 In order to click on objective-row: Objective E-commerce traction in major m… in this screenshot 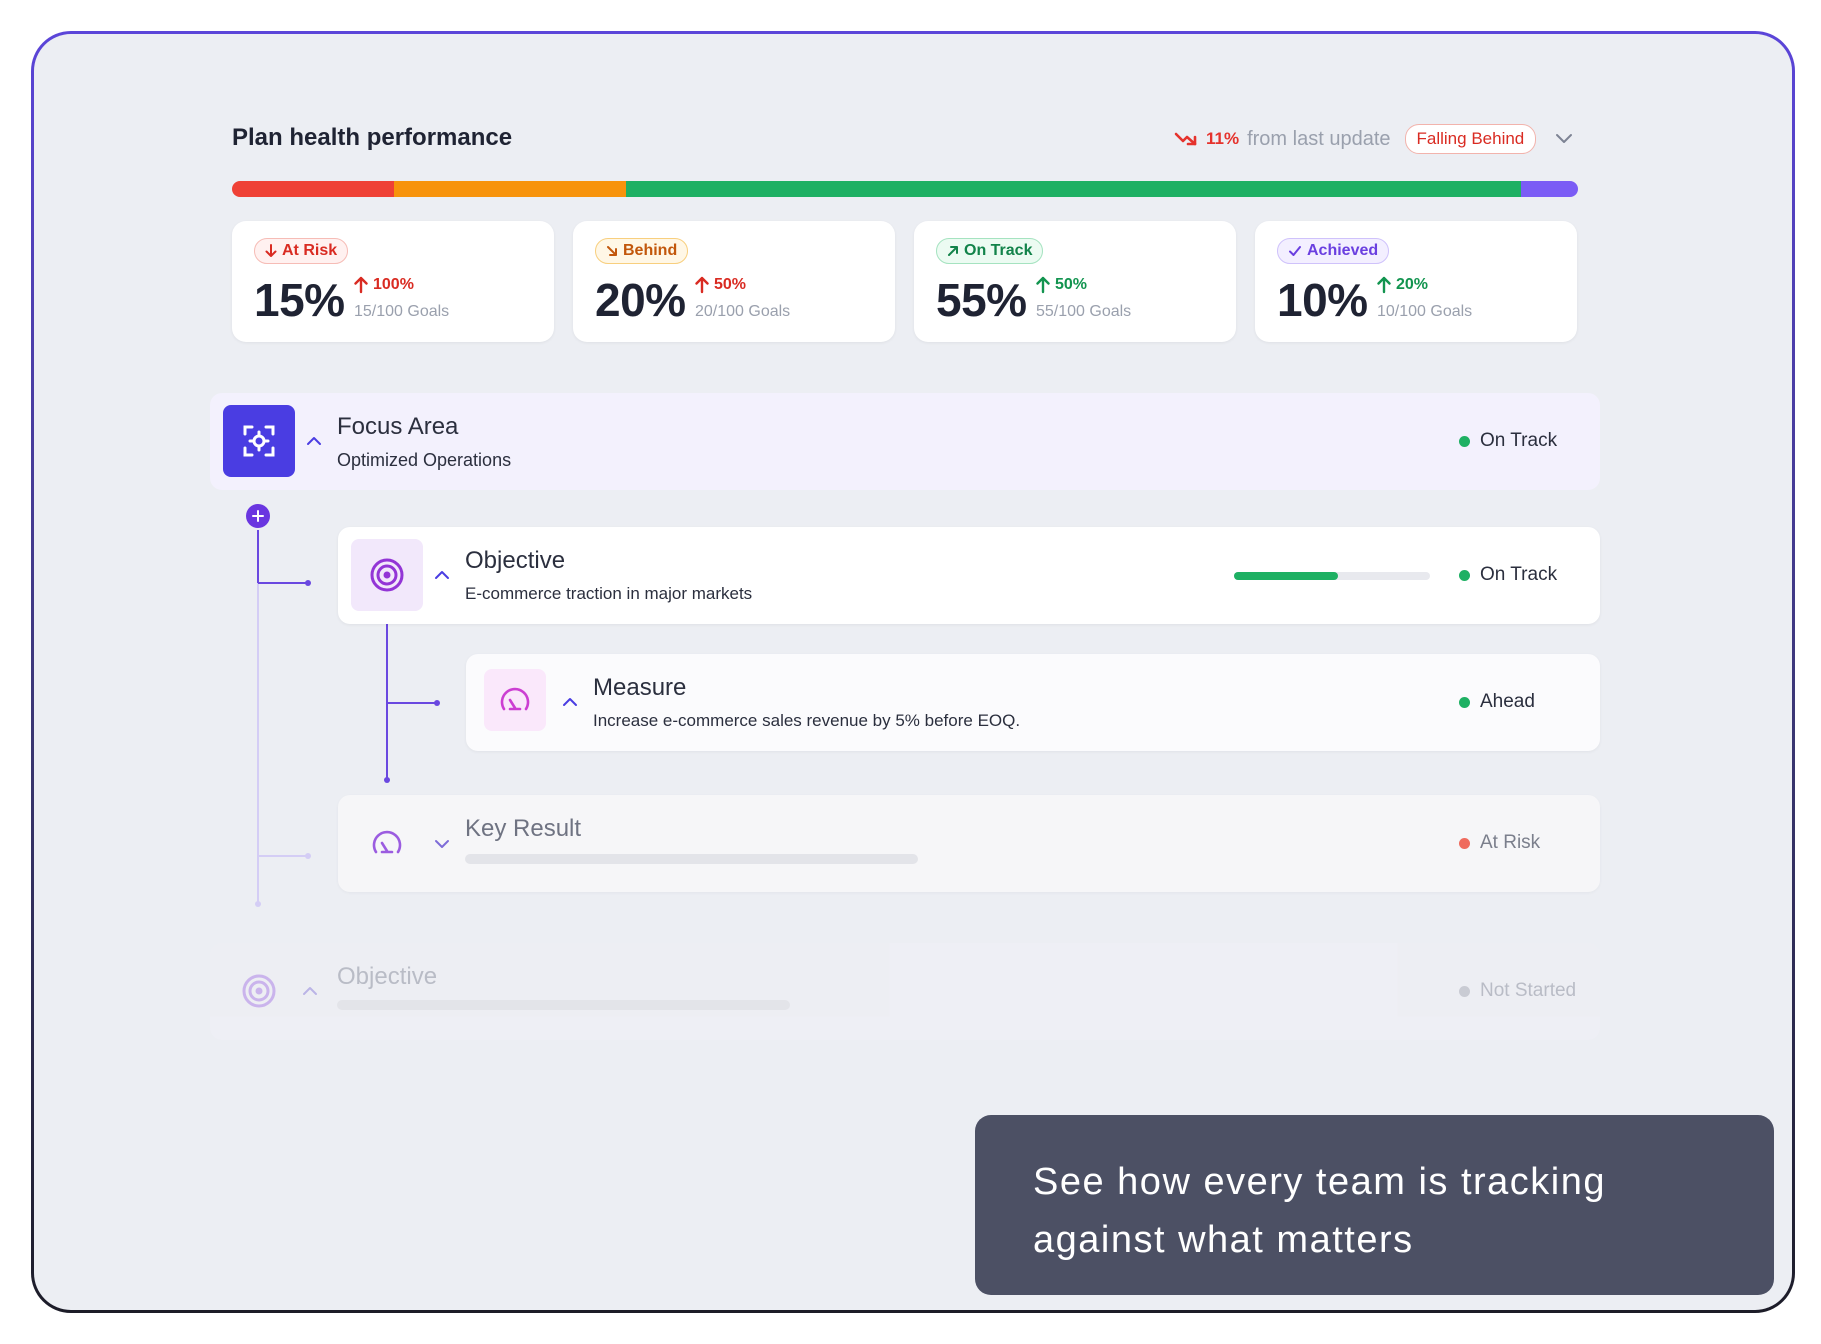, I will do `click(969, 575)`.